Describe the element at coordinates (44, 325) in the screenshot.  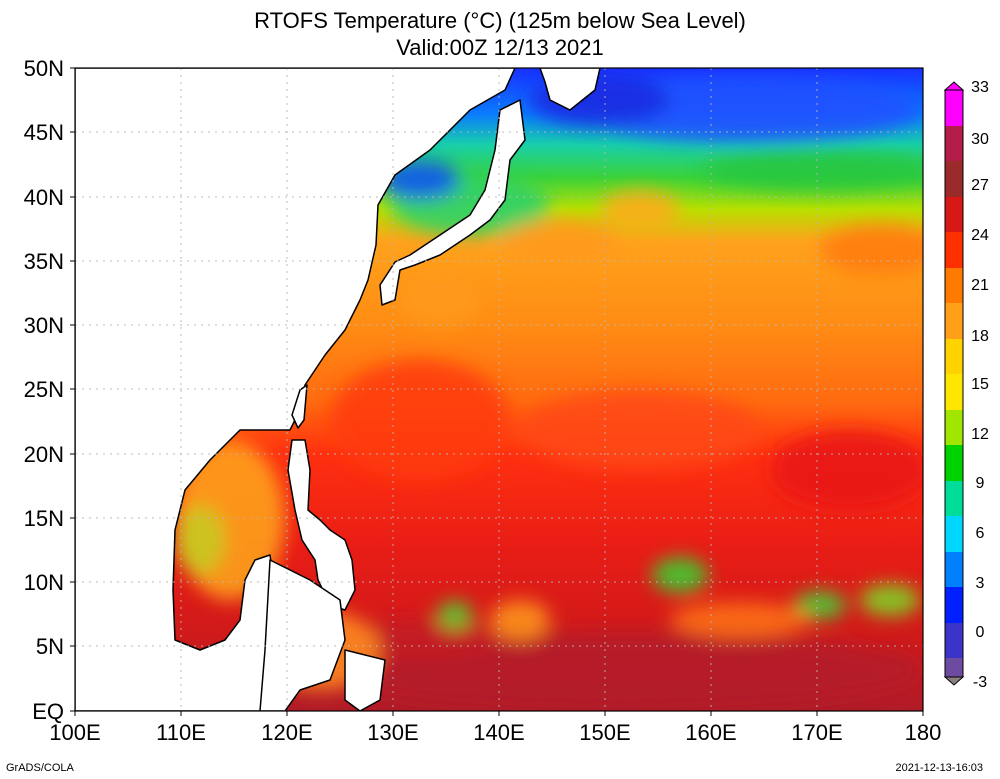
I see `lat-label: 30N` at that location.